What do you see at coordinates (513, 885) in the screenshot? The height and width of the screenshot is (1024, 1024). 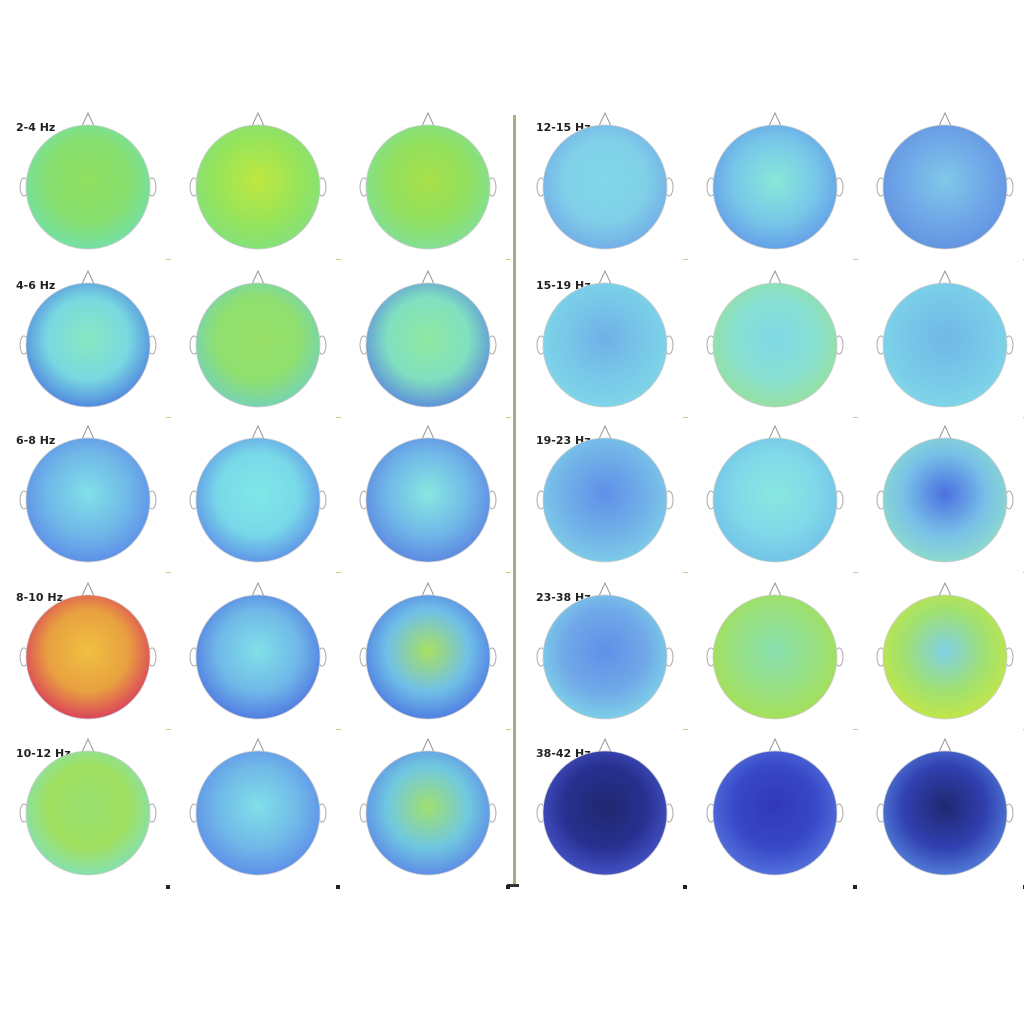 I see `divider-foot` at bounding box center [513, 885].